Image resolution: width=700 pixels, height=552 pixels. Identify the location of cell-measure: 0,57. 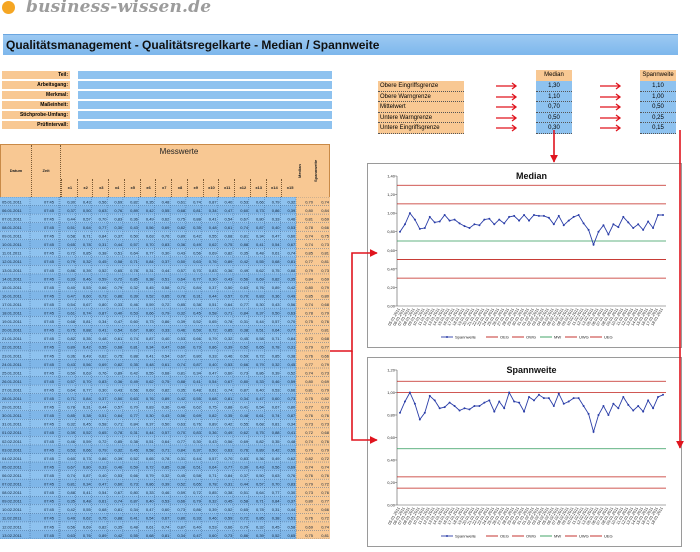
(213, 458).